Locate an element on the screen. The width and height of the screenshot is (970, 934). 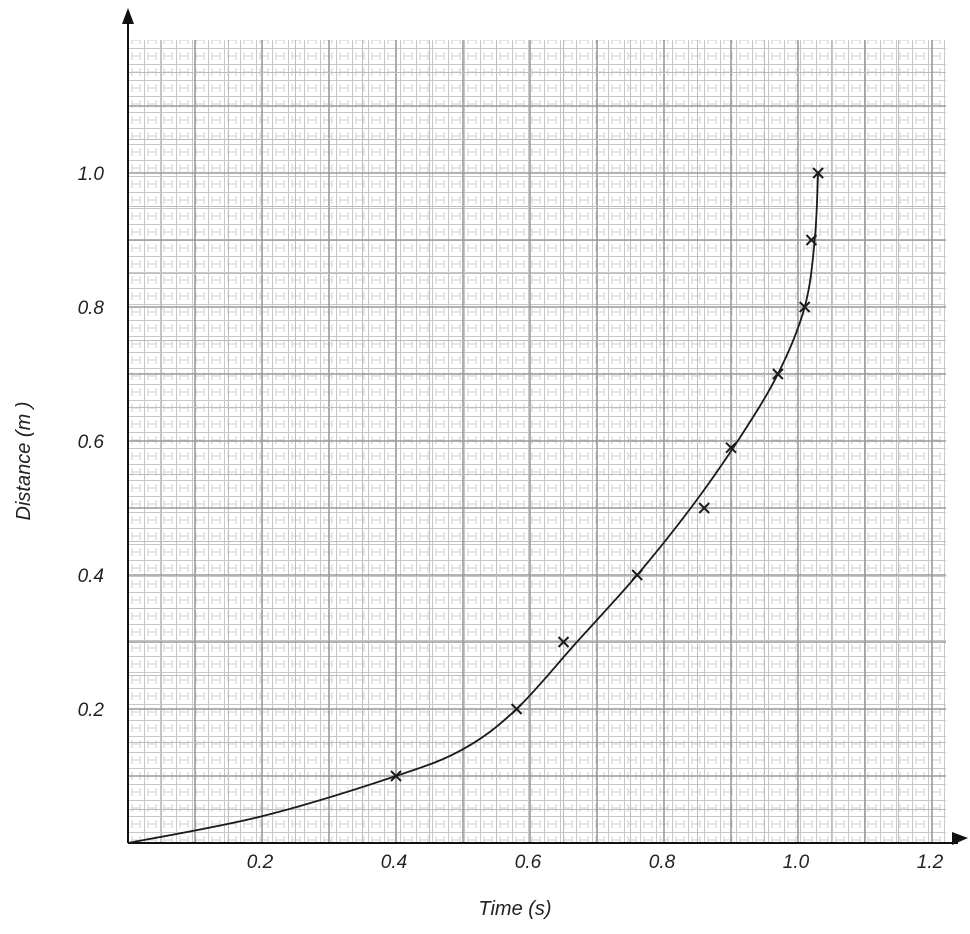
x-tick-label: 0.6 is located at coordinates (528, 862).